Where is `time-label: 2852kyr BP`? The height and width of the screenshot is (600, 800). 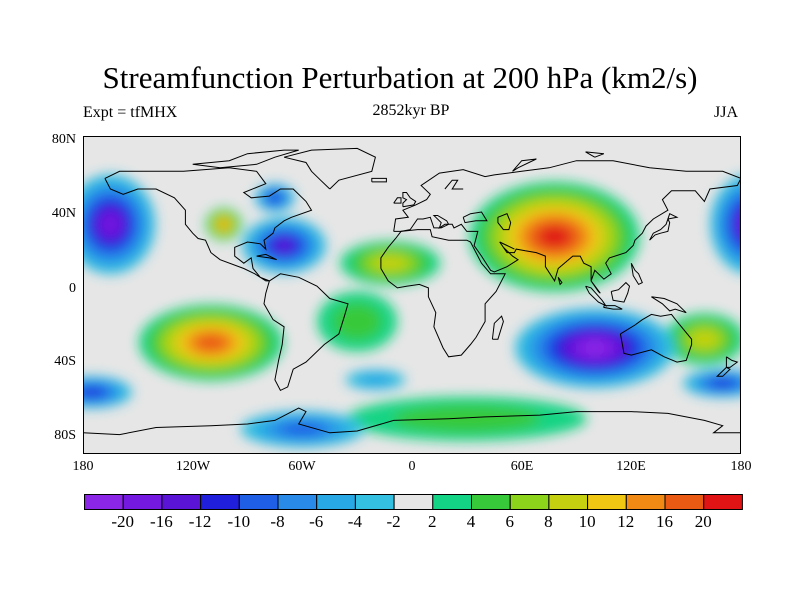 time-label: 2852kyr BP is located at coordinates (411, 110).